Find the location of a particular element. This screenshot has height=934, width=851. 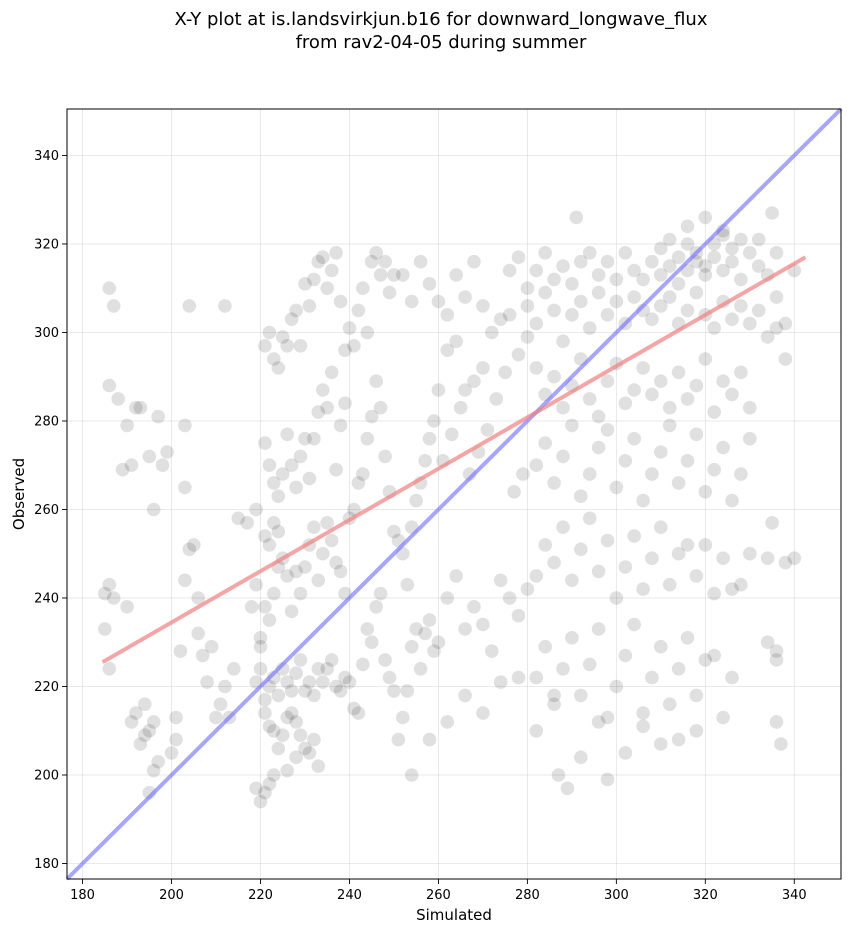

x-tick-label: 200 is located at coordinates (171, 895).